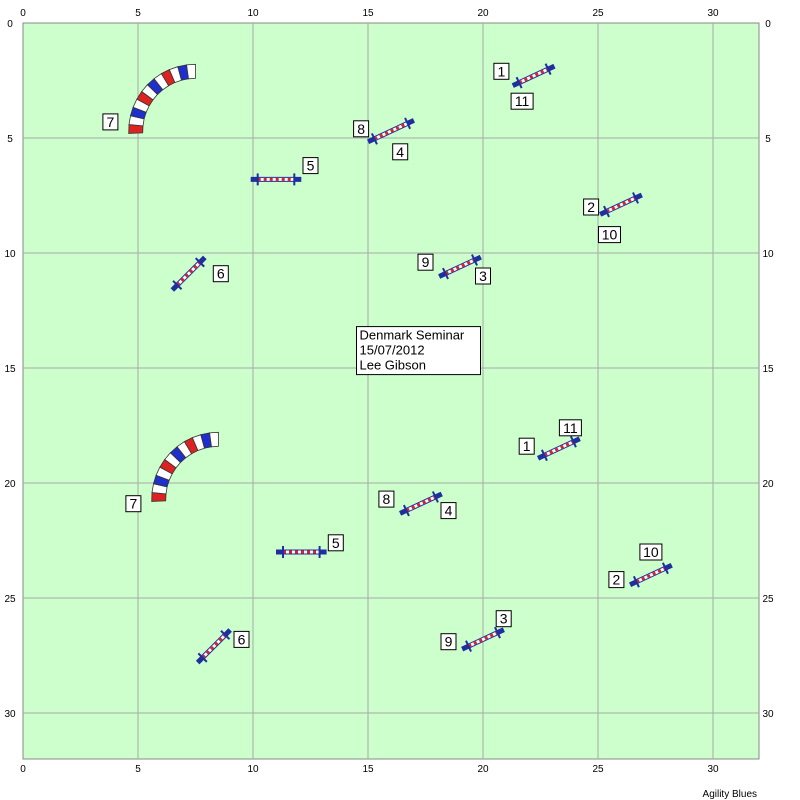 This screenshot has width=800, height=800. What do you see at coordinates (10, 139) in the screenshot?
I see `tick-label-left: 5` at bounding box center [10, 139].